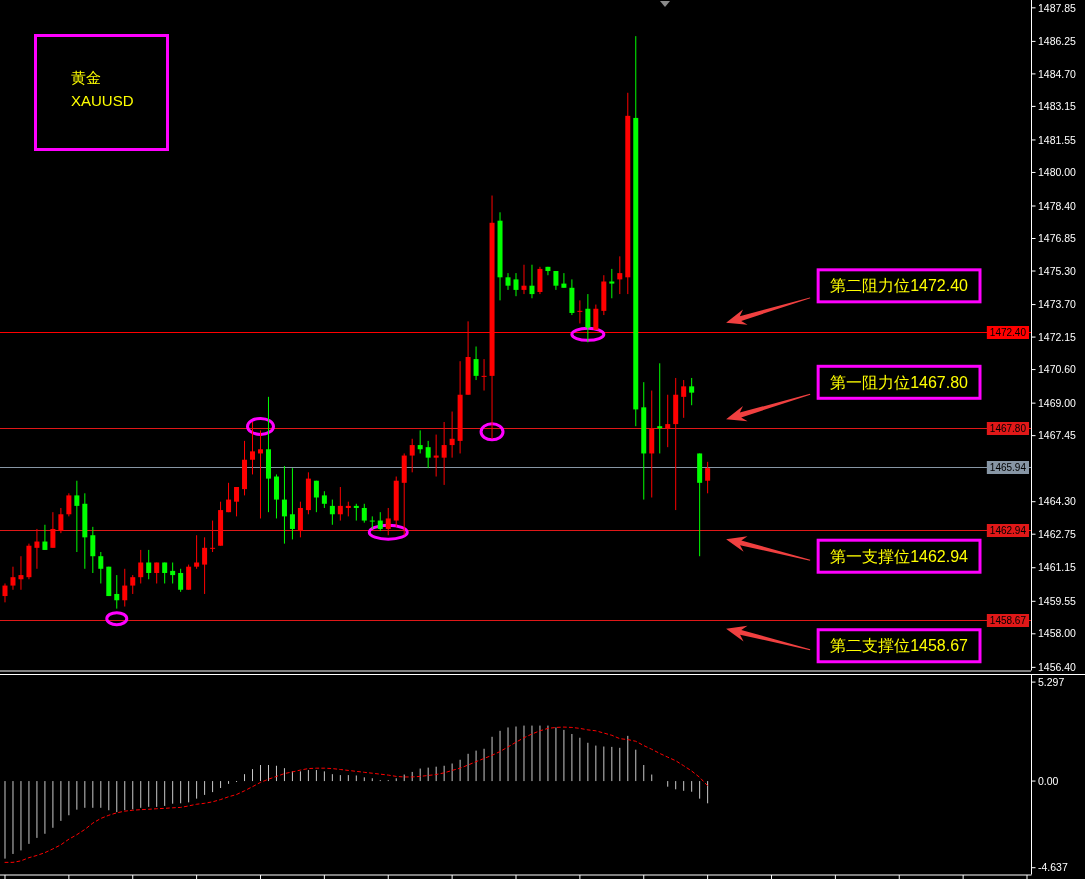 The width and height of the screenshot is (1085, 879). What do you see at coordinates (899, 556) in the screenshot?
I see `annotation: 第一支撑位1462.94` at bounding box center [899, 556].